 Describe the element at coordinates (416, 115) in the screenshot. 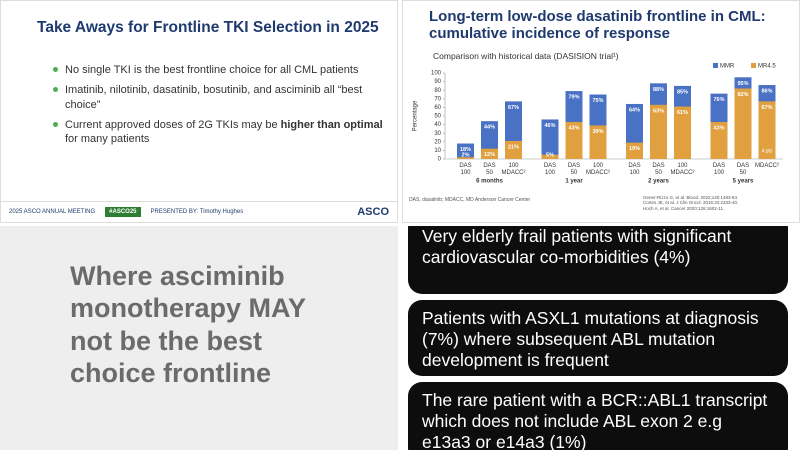

I see `y-axis-label: Percentage` at that location.